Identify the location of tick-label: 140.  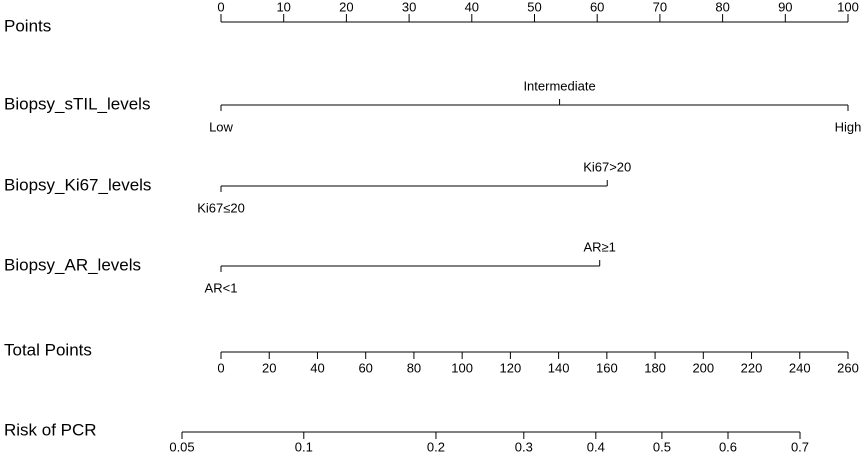
(559, 367).